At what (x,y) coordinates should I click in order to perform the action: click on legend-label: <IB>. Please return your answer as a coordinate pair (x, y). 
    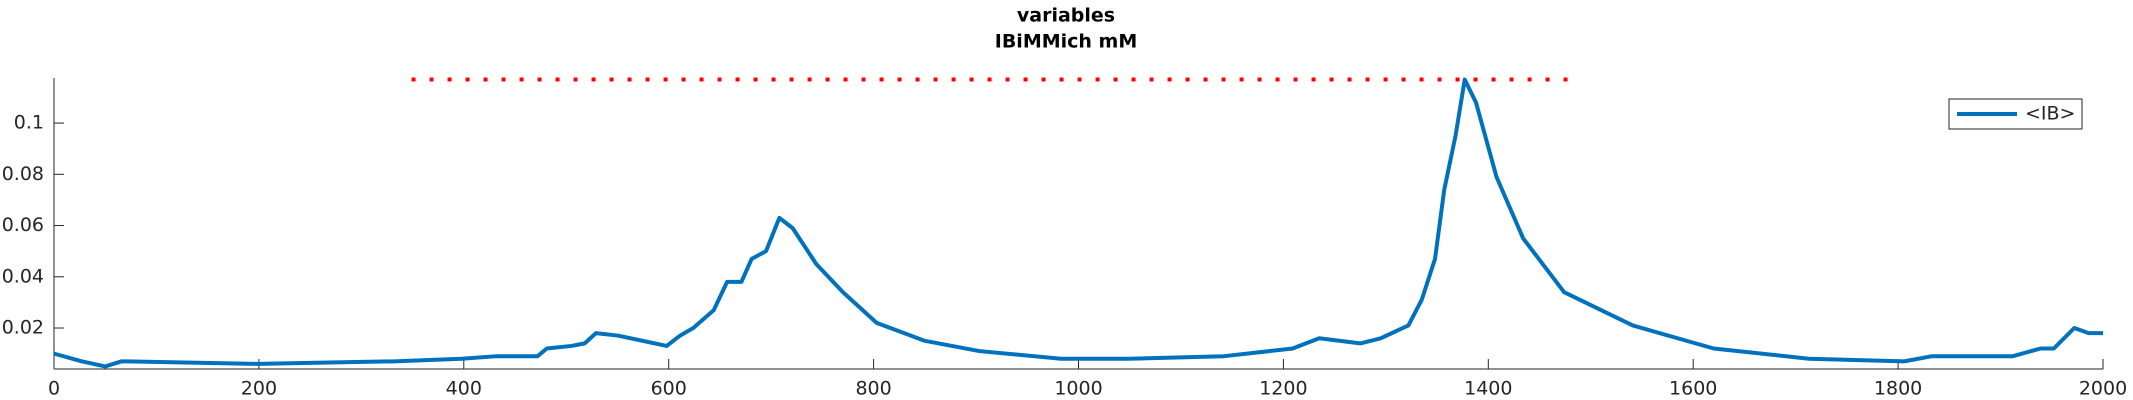
    Looking at the image, I should click on (2050, 114).